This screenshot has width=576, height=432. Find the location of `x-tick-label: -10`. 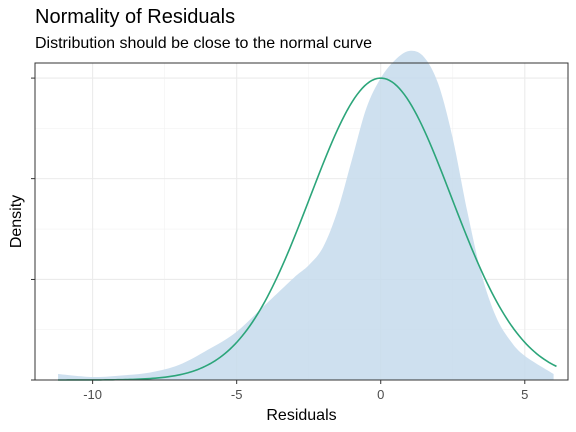

x-tick-label: -10 is located at coordinates (92, 394).